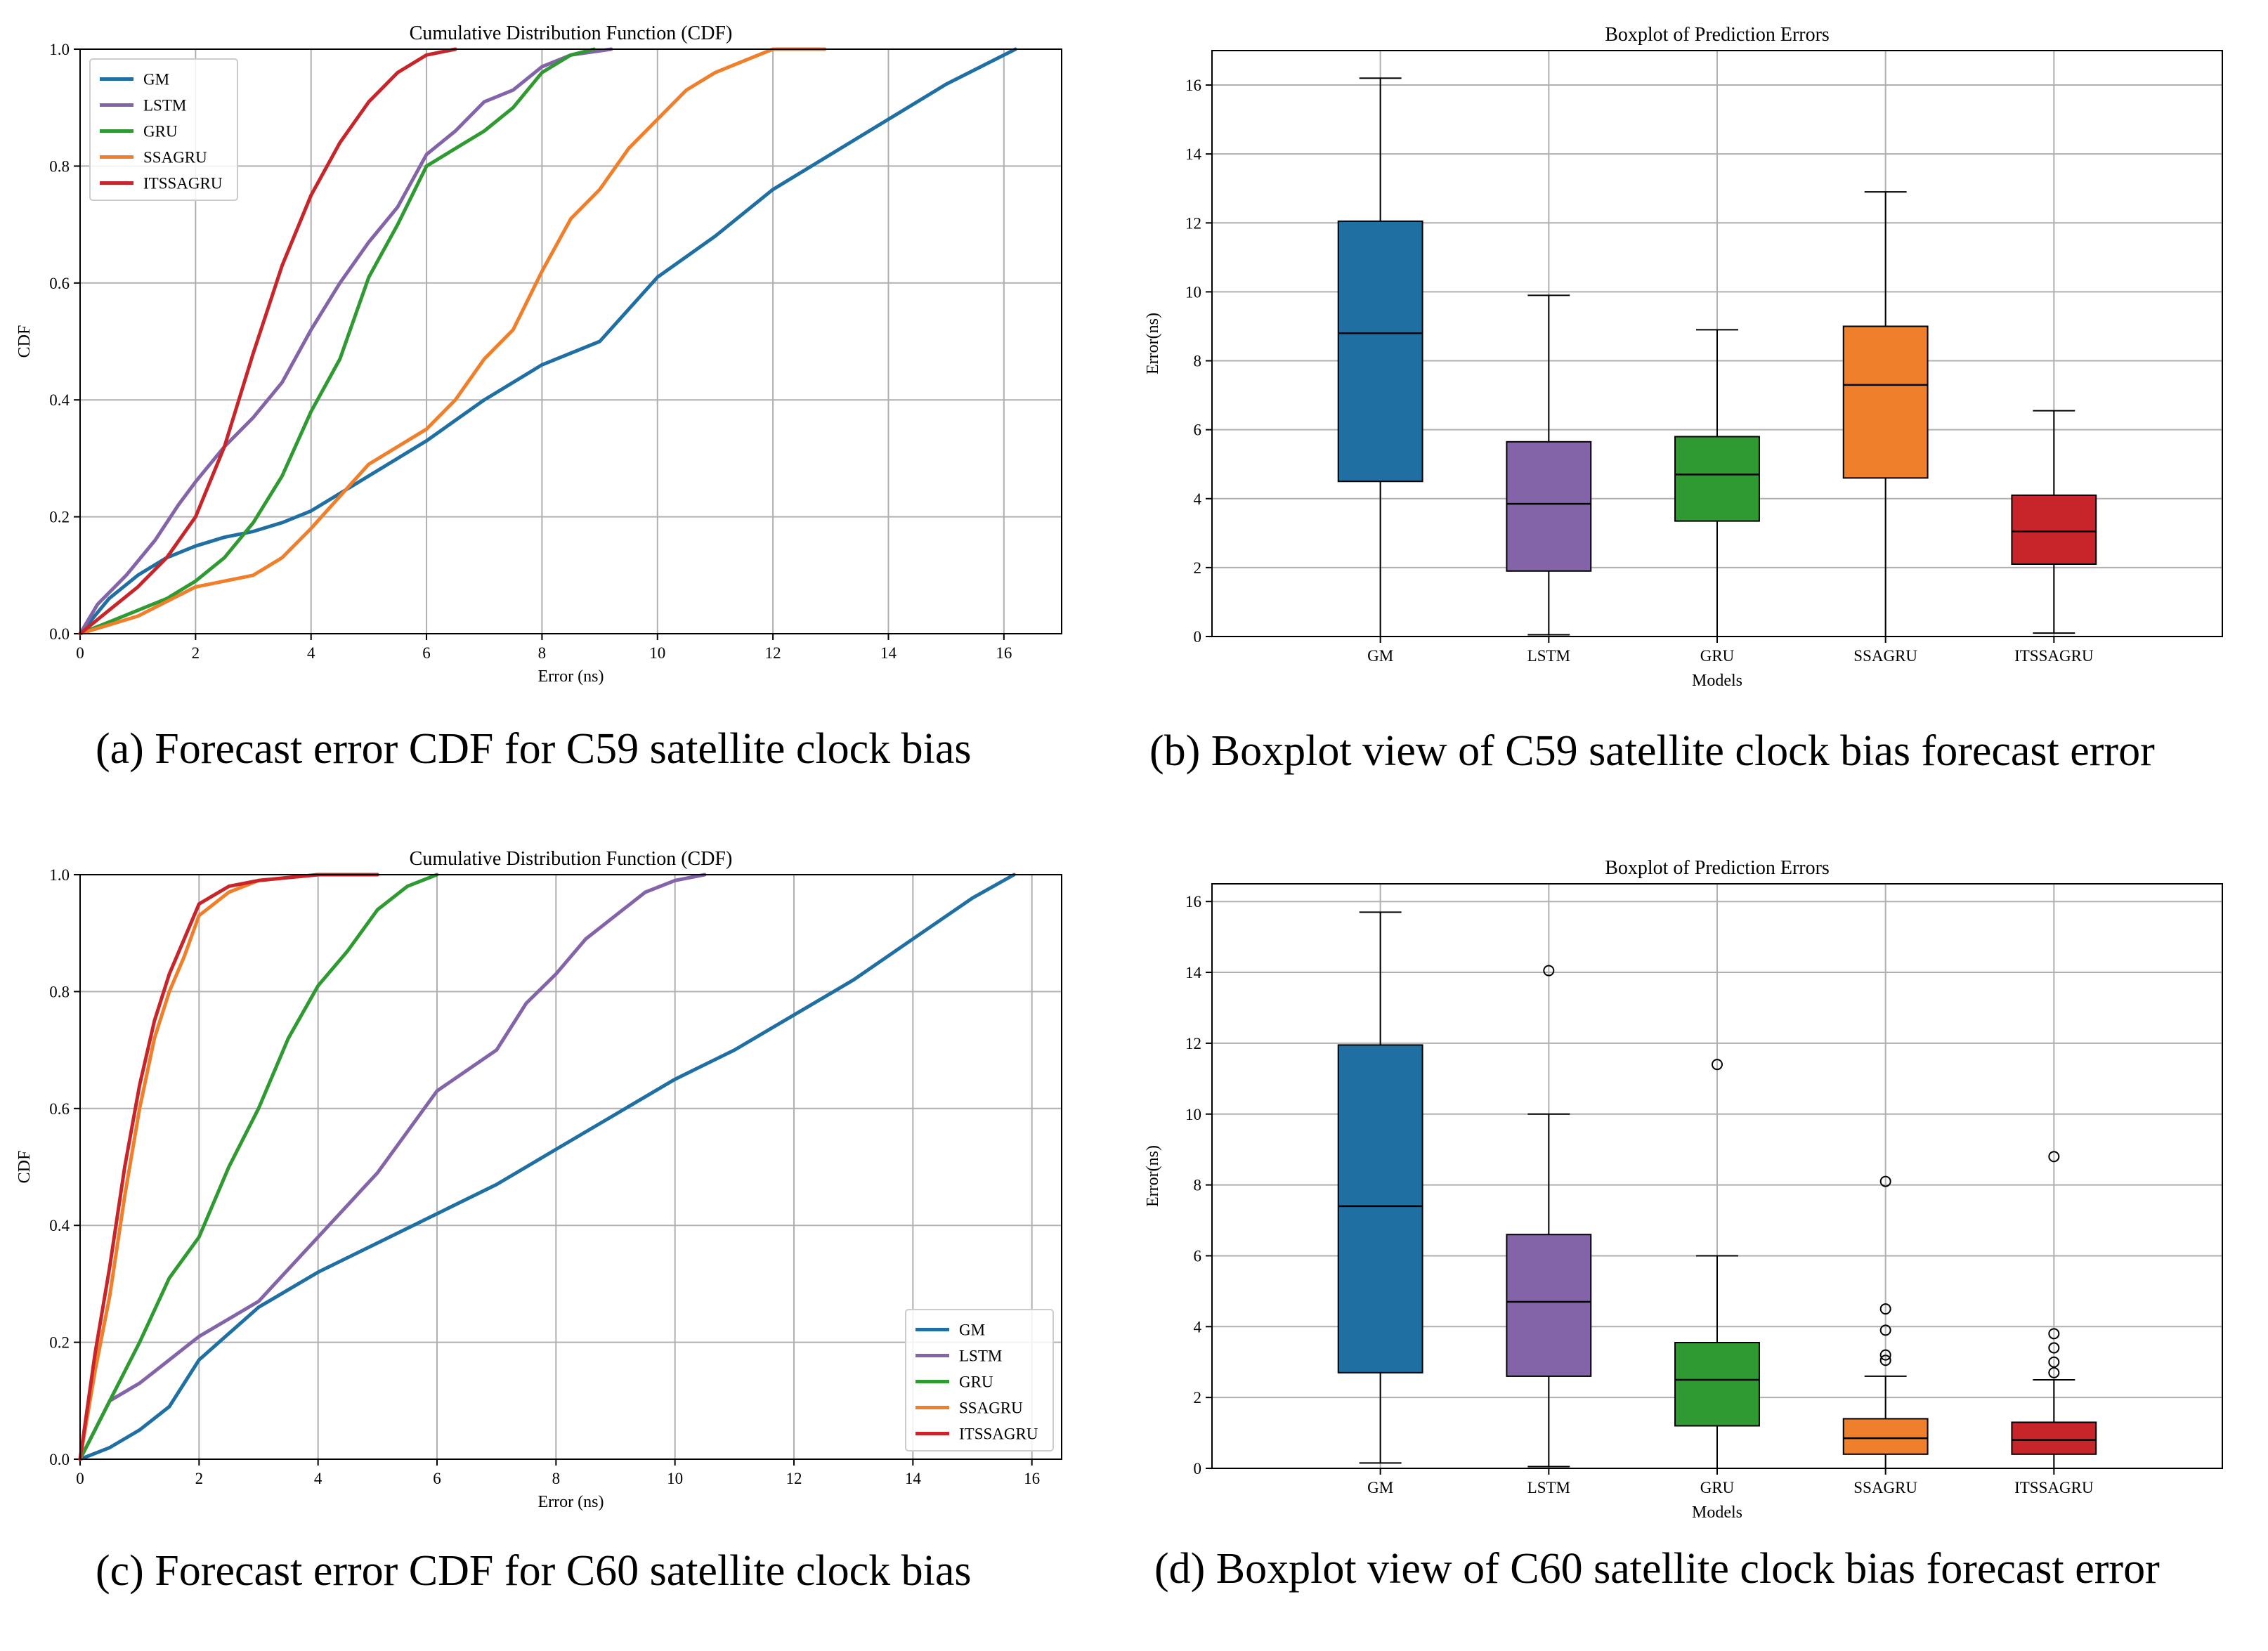 The height and width of the screenshot is (1651, 2268). What do you see at coordinates (1717, 1065) in the screenshot?
I see `outlier-gru` at bounding box center [1717, 1065].